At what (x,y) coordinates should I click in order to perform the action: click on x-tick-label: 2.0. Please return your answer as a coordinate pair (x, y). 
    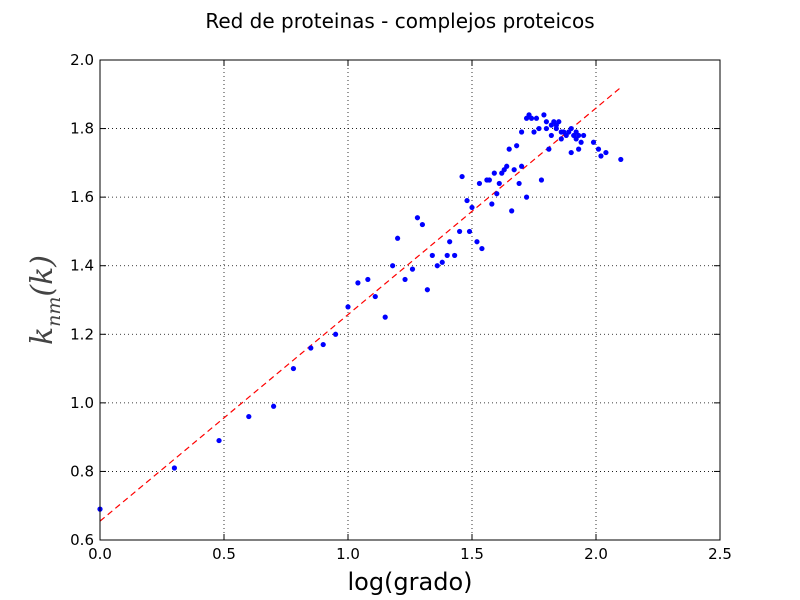
    Looking at the image, I should click on (596, 554).